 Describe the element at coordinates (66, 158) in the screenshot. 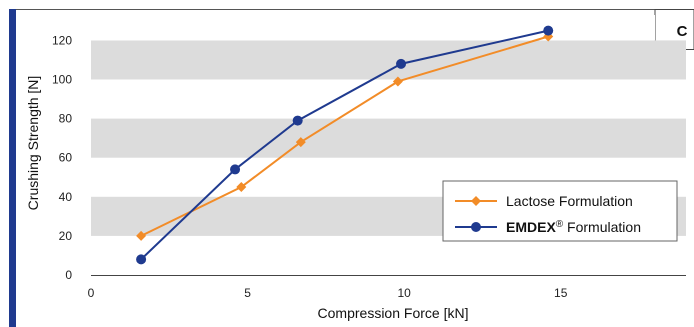

I see `y-tick-label: 60` at that location.